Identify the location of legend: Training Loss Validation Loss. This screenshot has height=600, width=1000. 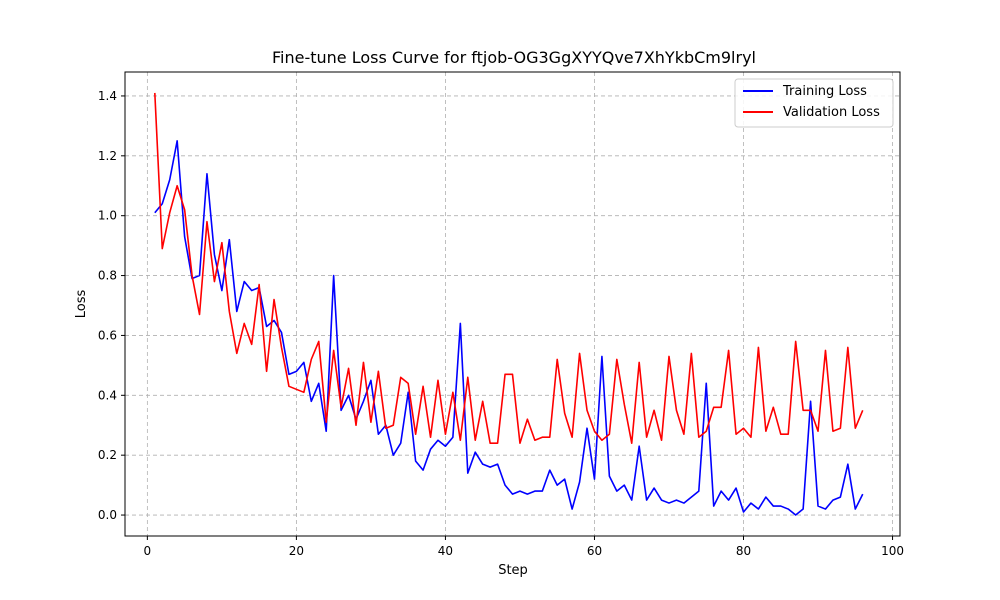
(814, 103).